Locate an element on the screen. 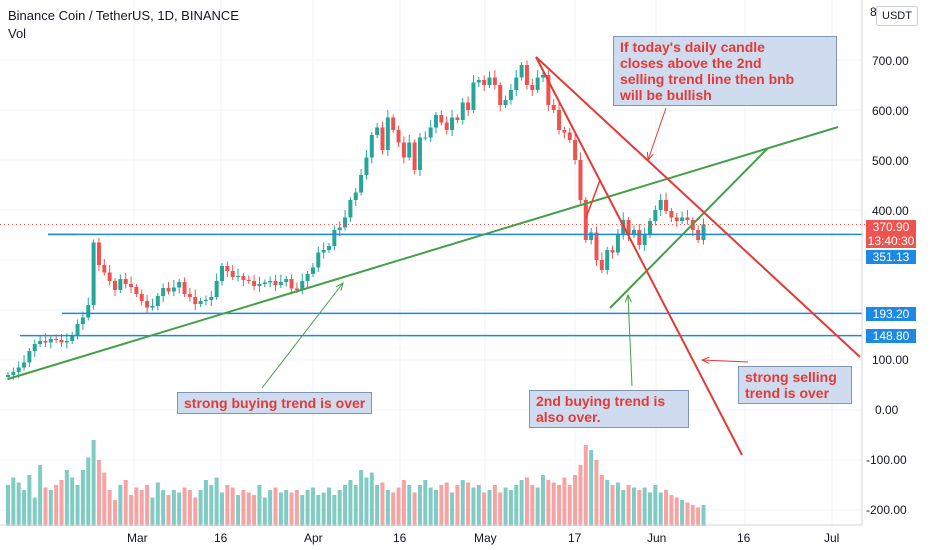 The image size is (932, 550). red-trendline-inner is located at coordinates (593, 199).